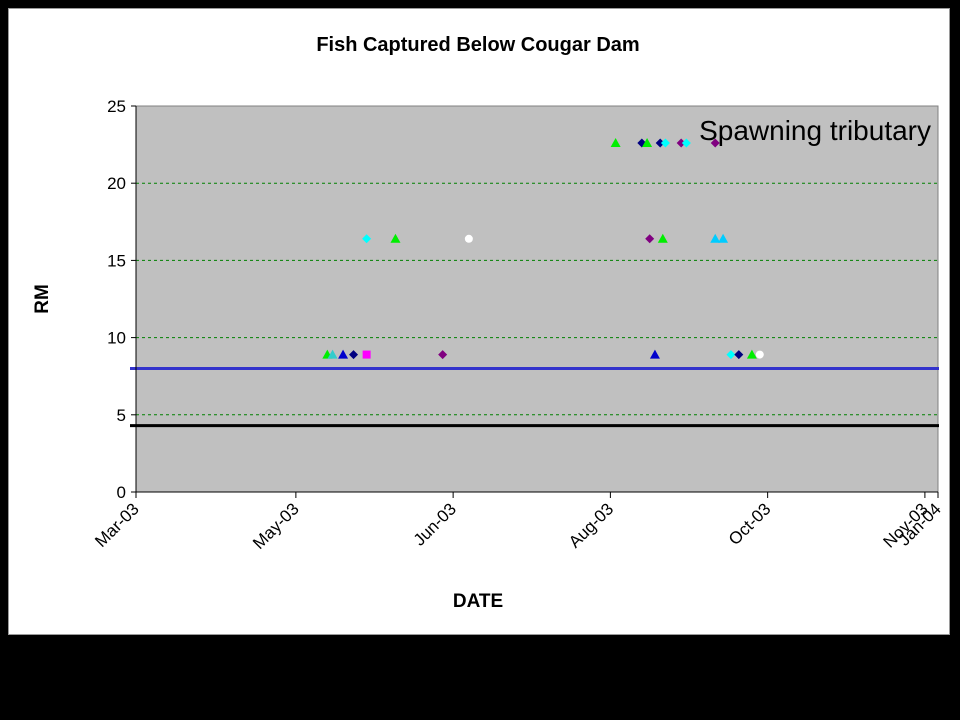 Image resolution: width=960 pixels, height=720 pixels. I want to click on data-point-12-triangle, so click(647, 143).